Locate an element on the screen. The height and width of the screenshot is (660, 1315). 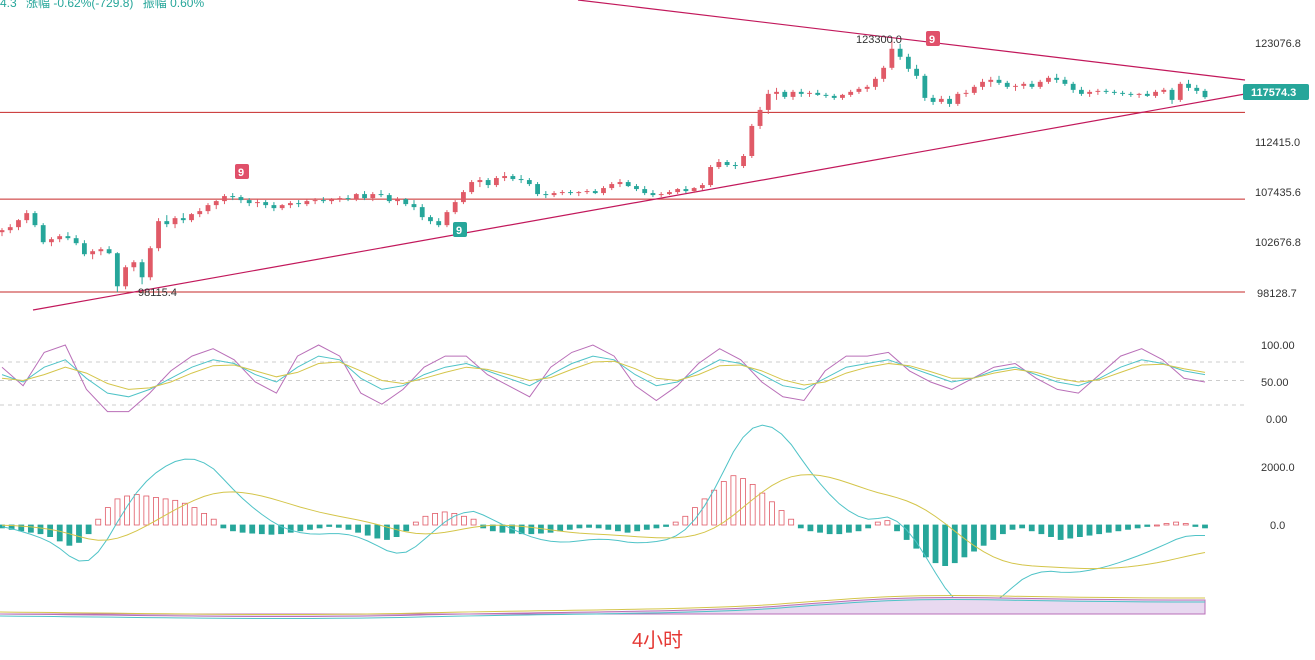
kdj-panel is located at coordinates (622, 378).